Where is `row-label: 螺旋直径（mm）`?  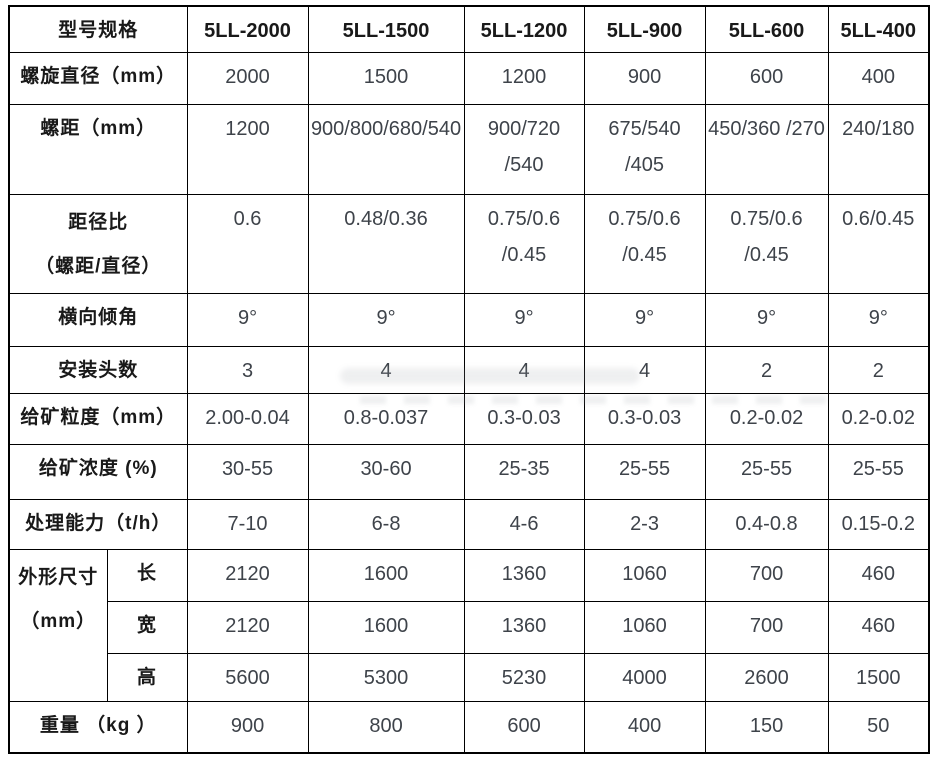 row-label: 螺旋直径（mm） is located at coordinates (98, 78).